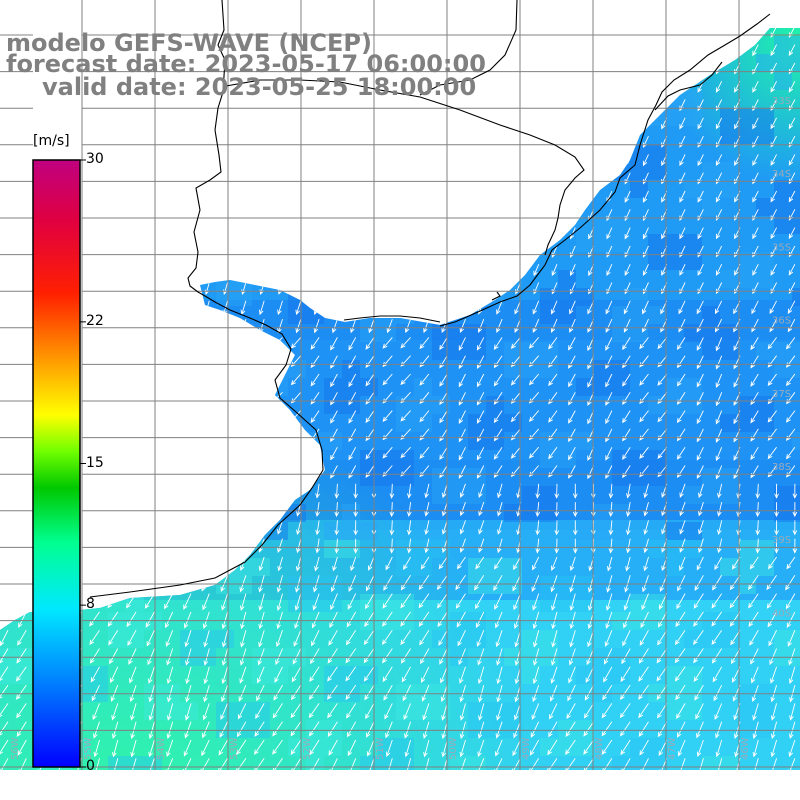 The width and height of the screenshot is (800, 800). I want to click on longitude-label: 50W, so click(453, 748).